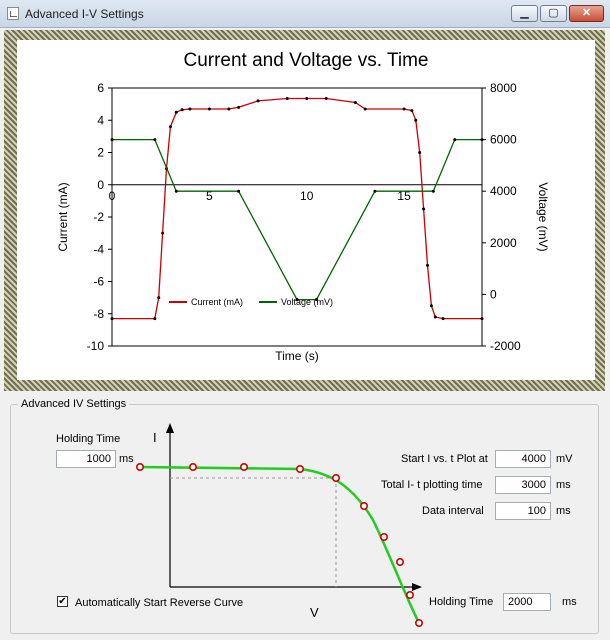  What do you see at coordinates (86, 459) in the screenshot?
I see `holding-time-input: 1000` at bounding box center [86, 459].